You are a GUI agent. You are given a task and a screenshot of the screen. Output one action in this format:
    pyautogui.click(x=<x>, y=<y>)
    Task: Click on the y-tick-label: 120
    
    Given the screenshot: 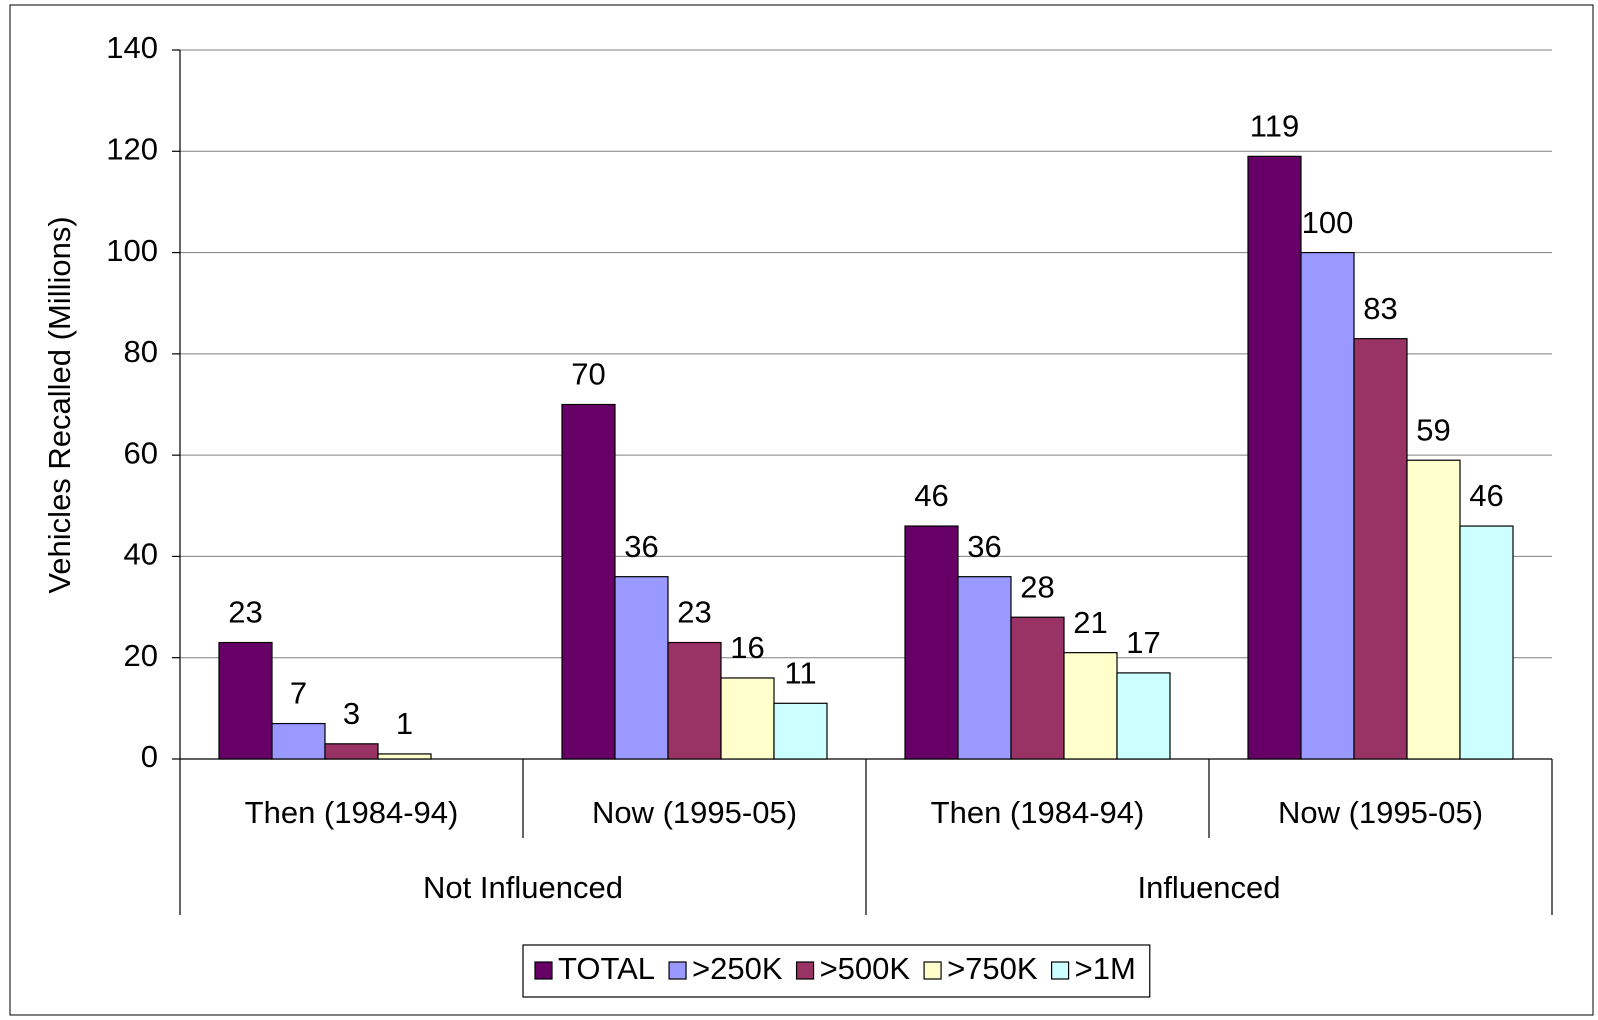 What is the action you would take?
    pyautogui.click(x=132, y=148)
    